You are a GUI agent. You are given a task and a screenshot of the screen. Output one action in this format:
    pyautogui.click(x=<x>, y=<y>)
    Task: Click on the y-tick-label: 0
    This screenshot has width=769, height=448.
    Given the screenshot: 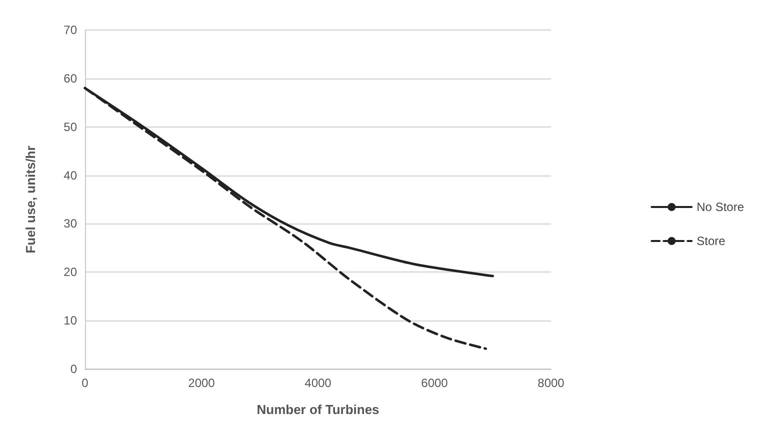 What is the action you would take?
    pyautogui.click(x=74, y=369)
    